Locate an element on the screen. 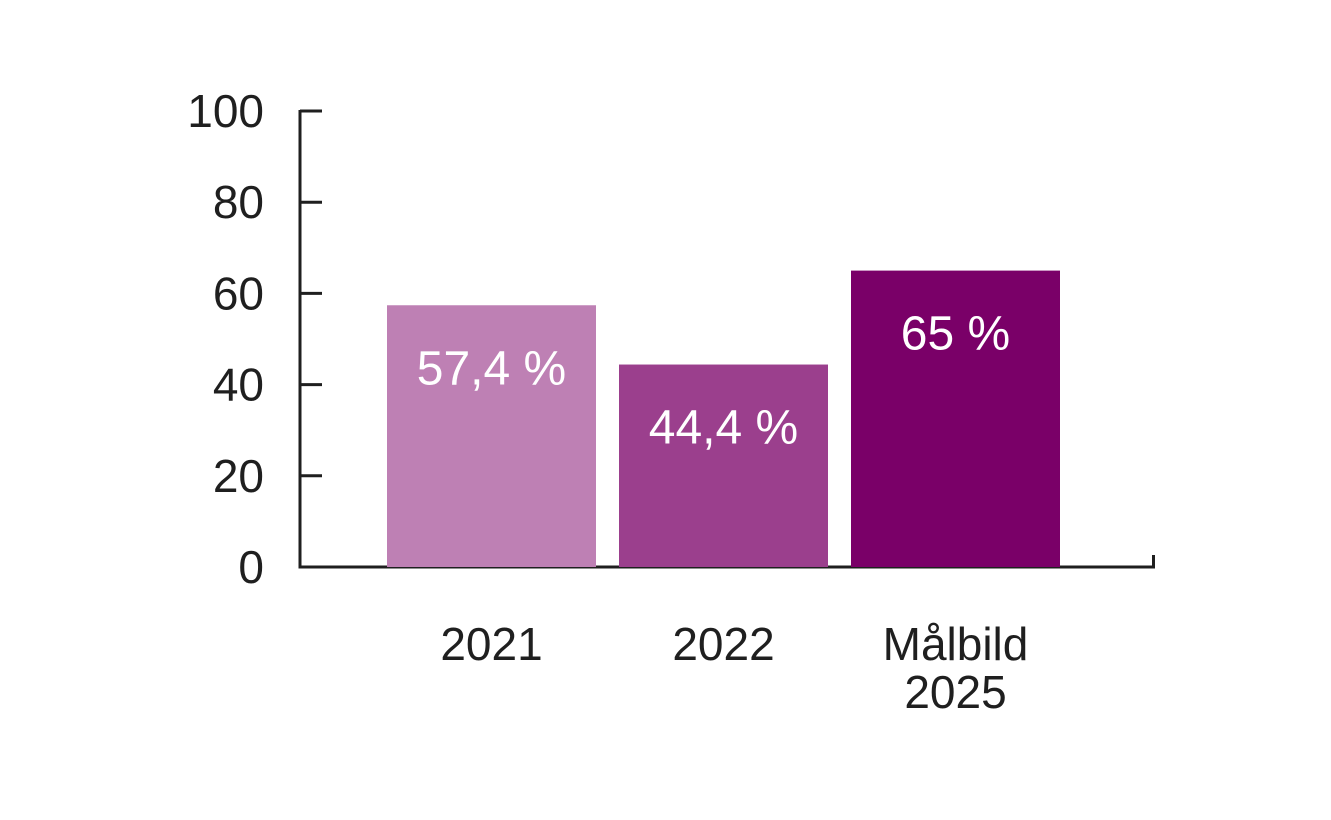 Image resolution: width=1331 pixels, height=820 pixels. y-tick-label: 20 is located at coordinates (238, 476).